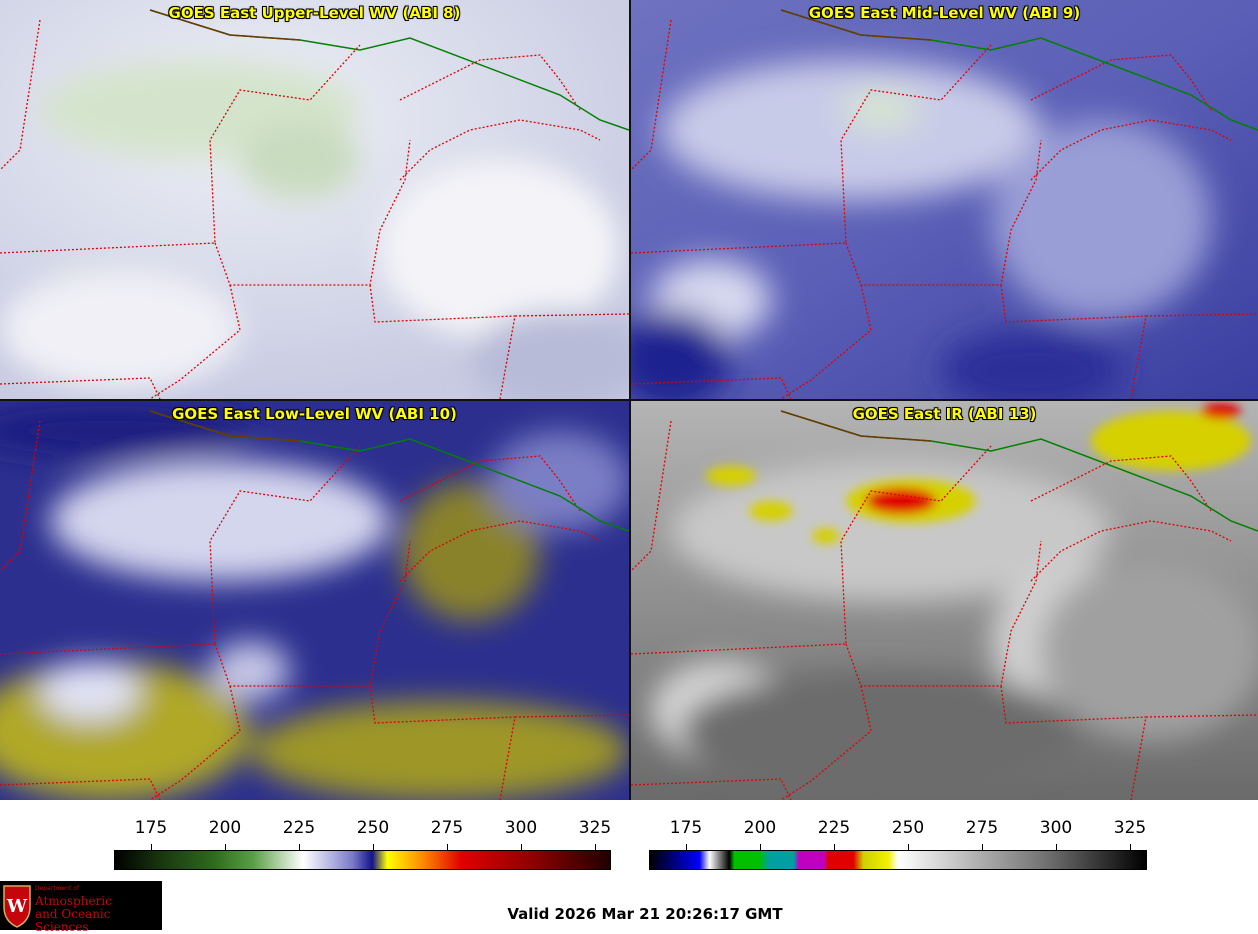 This screenshot has height=934, width=1258. I want to click on logo-line-1: Atmospheric, so click(73, 901).